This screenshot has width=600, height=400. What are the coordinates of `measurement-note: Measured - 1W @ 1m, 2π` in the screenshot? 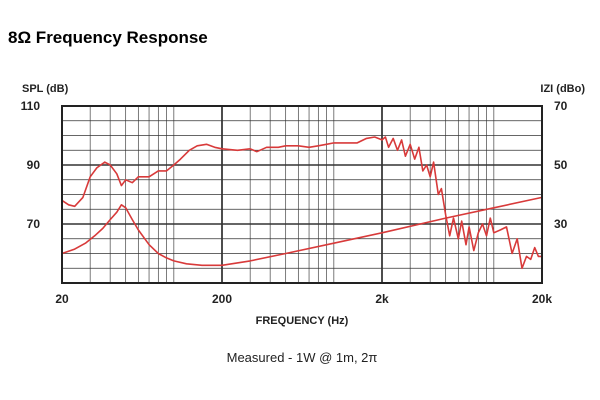 It's located at (302, 357).